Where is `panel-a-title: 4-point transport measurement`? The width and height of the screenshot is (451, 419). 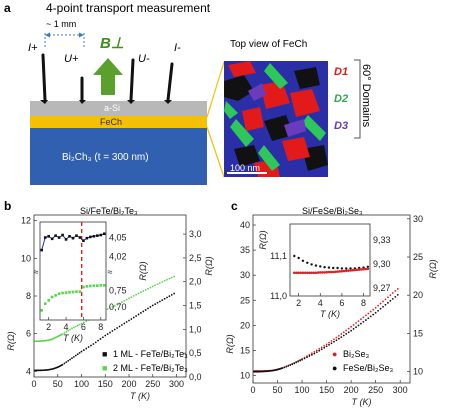 panel-a-title: 4-point transport measurement is located at coordinates (128, 8).